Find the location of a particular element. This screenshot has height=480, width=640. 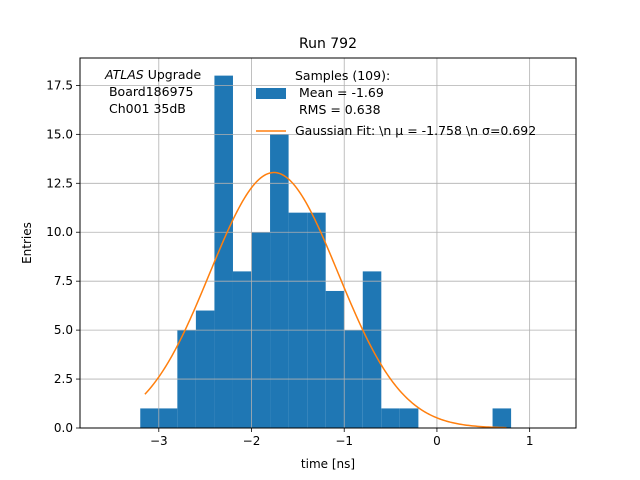

annotation-line-1: ATLAS Upgrade is located at coordinates (152, 74).